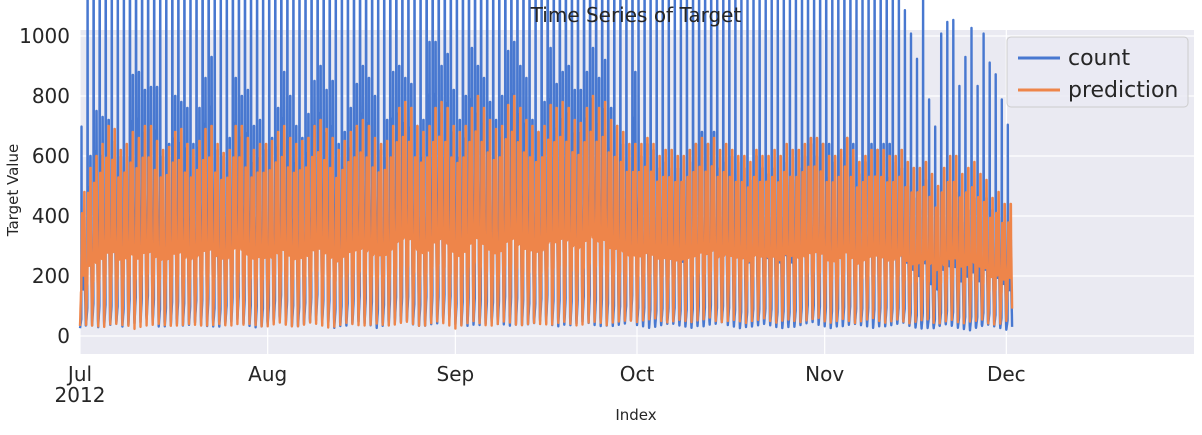 The height and width of the screenshot is (435, 1202). What do you see at coordinates (637, 374) in the screenshot?
I see `x-tick-label: Oct` at bounding box center [637, 374].